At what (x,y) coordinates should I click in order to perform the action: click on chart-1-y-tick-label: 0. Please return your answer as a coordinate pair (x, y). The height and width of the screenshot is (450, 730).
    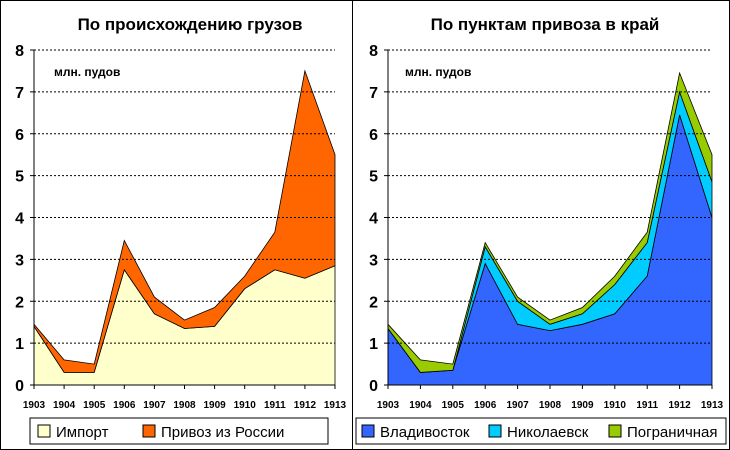
    Looking at the image, I should click on (373, 386).